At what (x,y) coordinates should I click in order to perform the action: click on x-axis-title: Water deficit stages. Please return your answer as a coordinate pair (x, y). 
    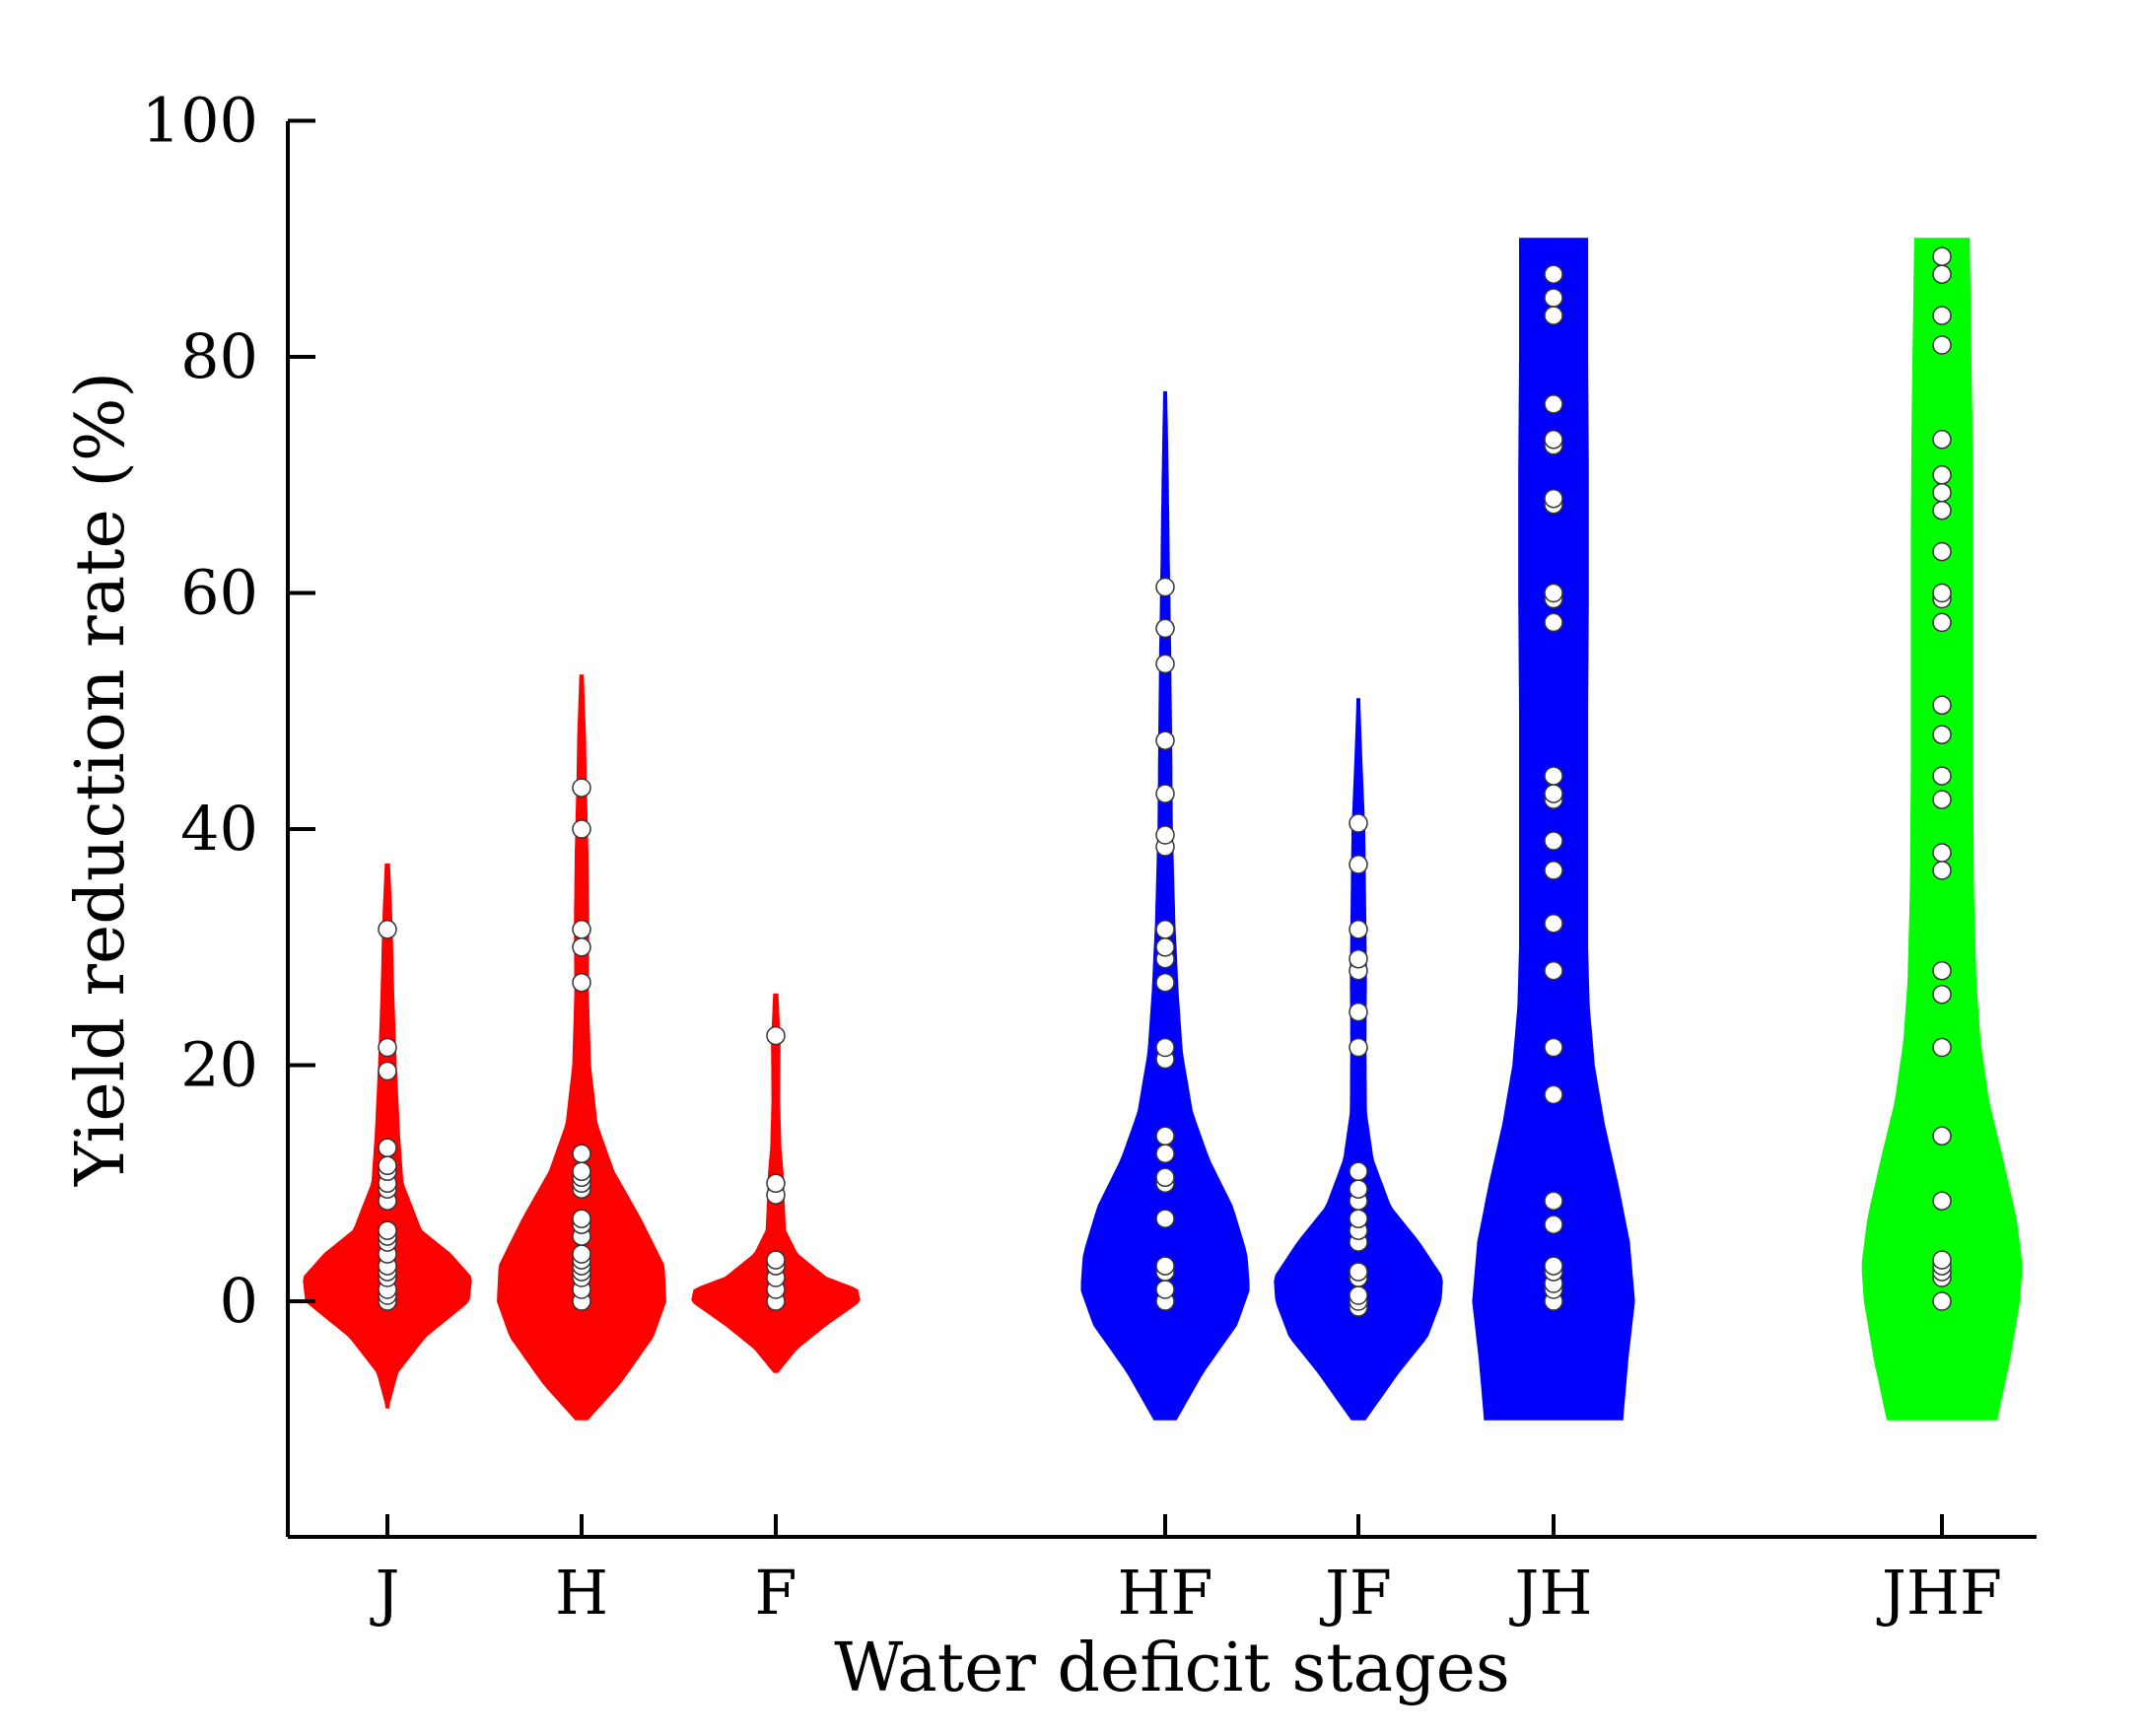
    Looking at the image, I should click on (1172, 1668).